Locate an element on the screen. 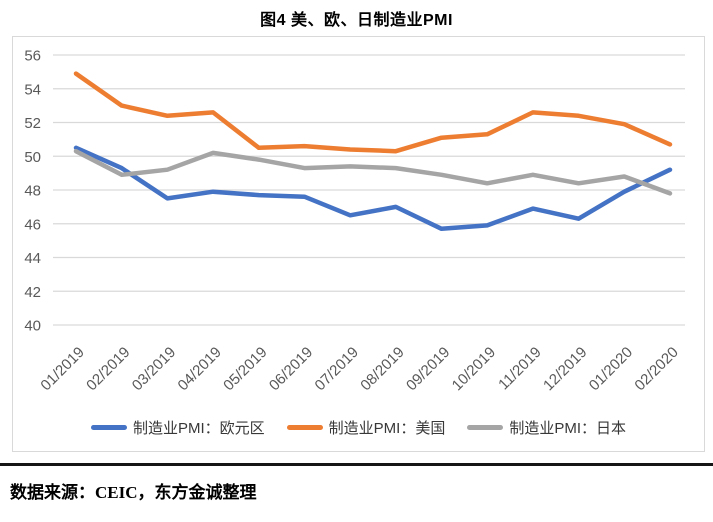  x-axis-tick: 12/2019 is located at coordinates (565, 369).